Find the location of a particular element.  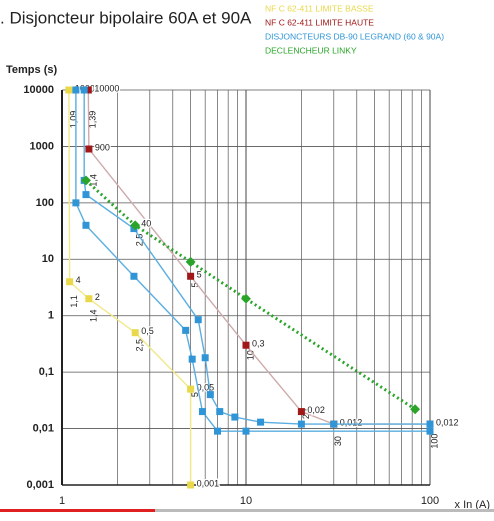

legend-entry: DISJONCTEURS DB-90 LEGRAND (60 & 90A) is located at coordinates (354, 36).